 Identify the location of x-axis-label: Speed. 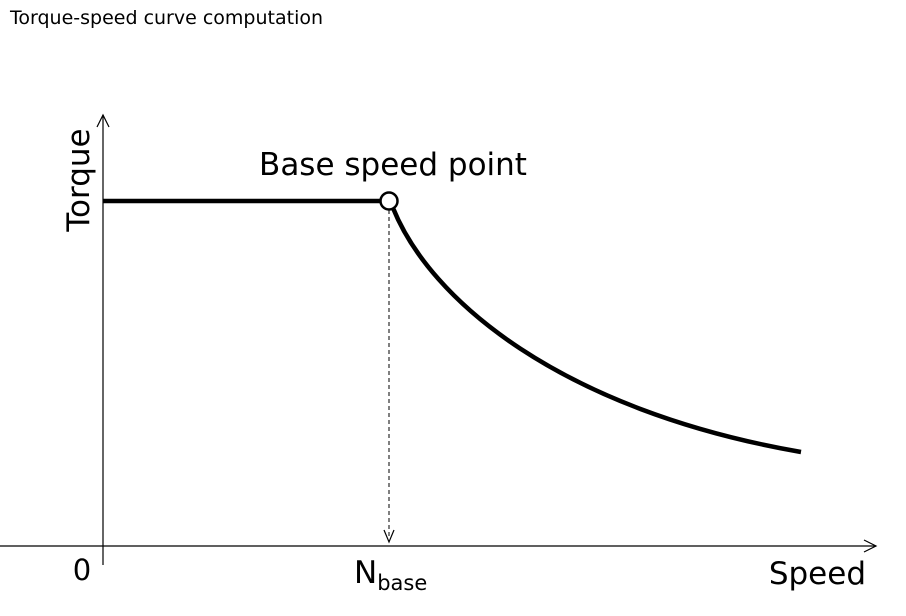
(817, 574).